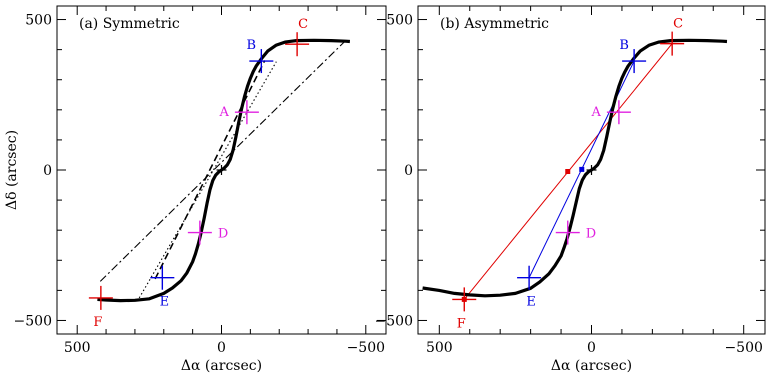 Image resolution: width=769 pixels, height=377 pixels. I want to click on reference-line-dotted, so click(207, 180).